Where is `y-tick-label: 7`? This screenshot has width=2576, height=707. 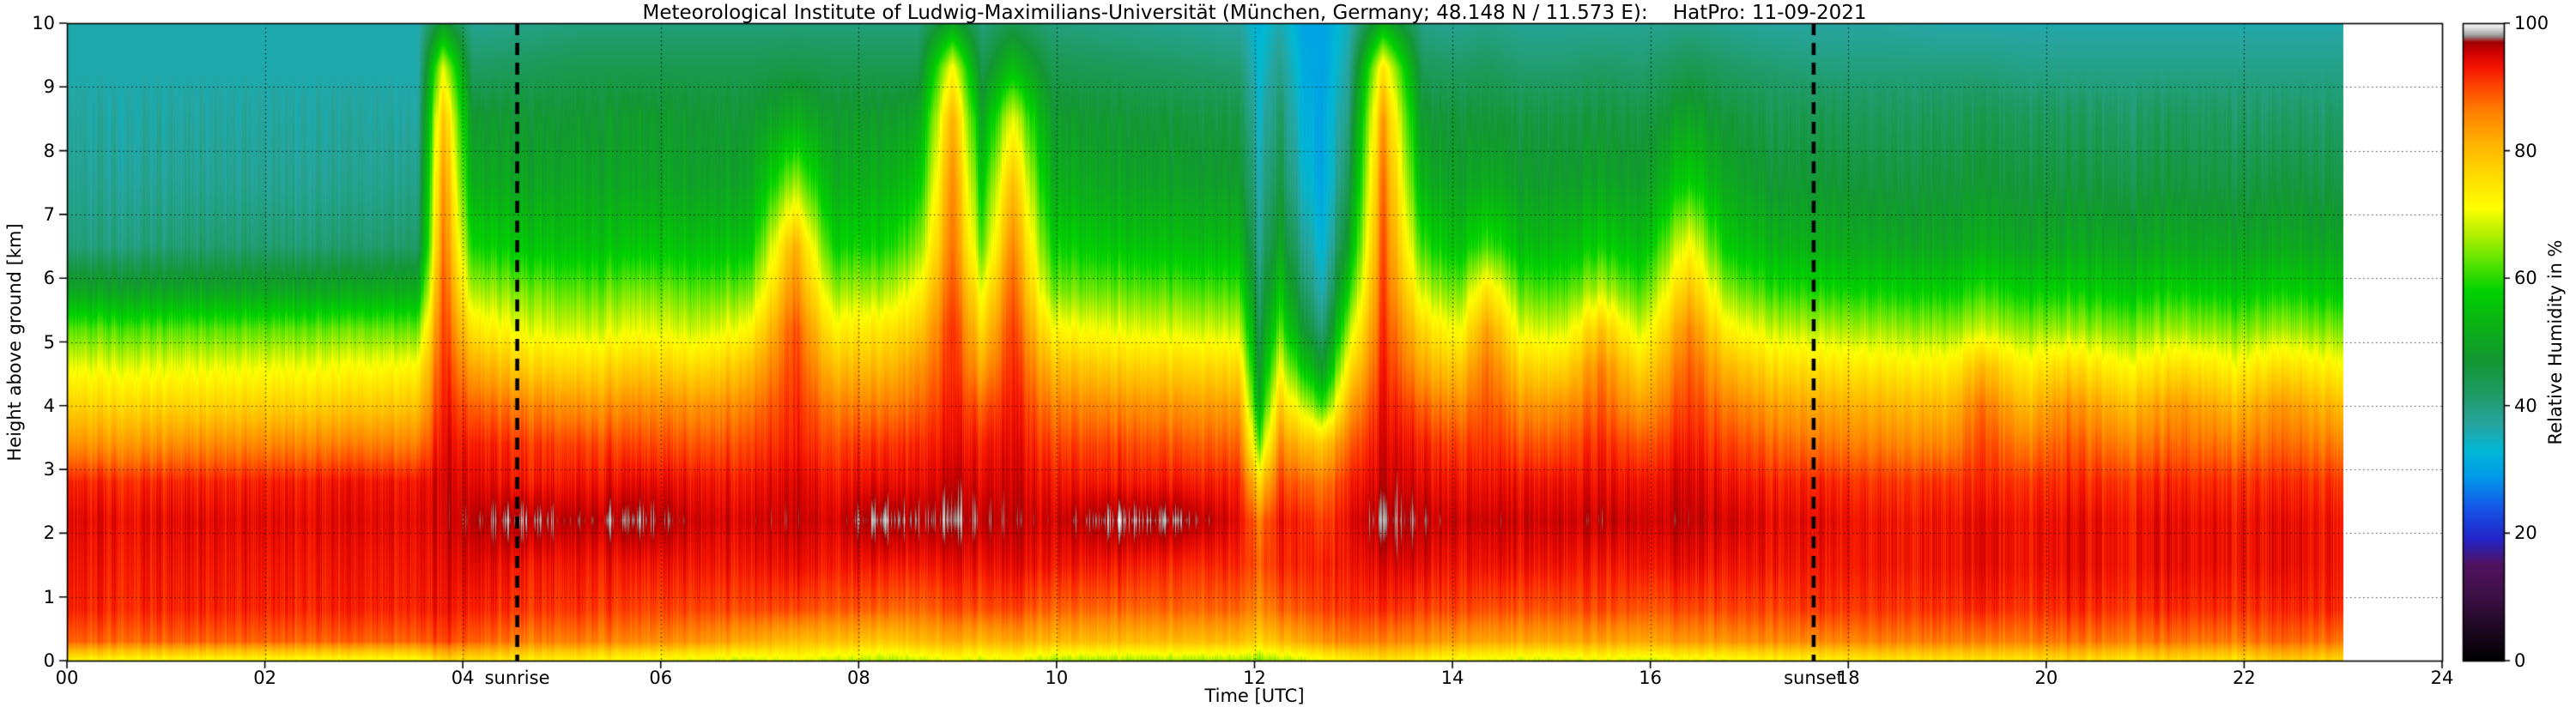
y-tick-label: 7 is located at coordinates (49, 214).